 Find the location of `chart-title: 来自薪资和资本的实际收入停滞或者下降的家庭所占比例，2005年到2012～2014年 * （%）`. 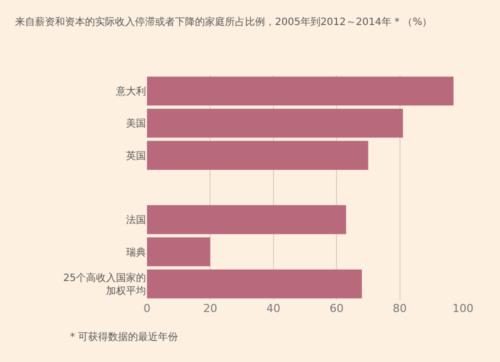

chart-title: 来自薪资和资本的实际收入停滞或者下降的家庭所占比例，2005年到2012～2014年 * （%） is located at coordinates (223, 22).